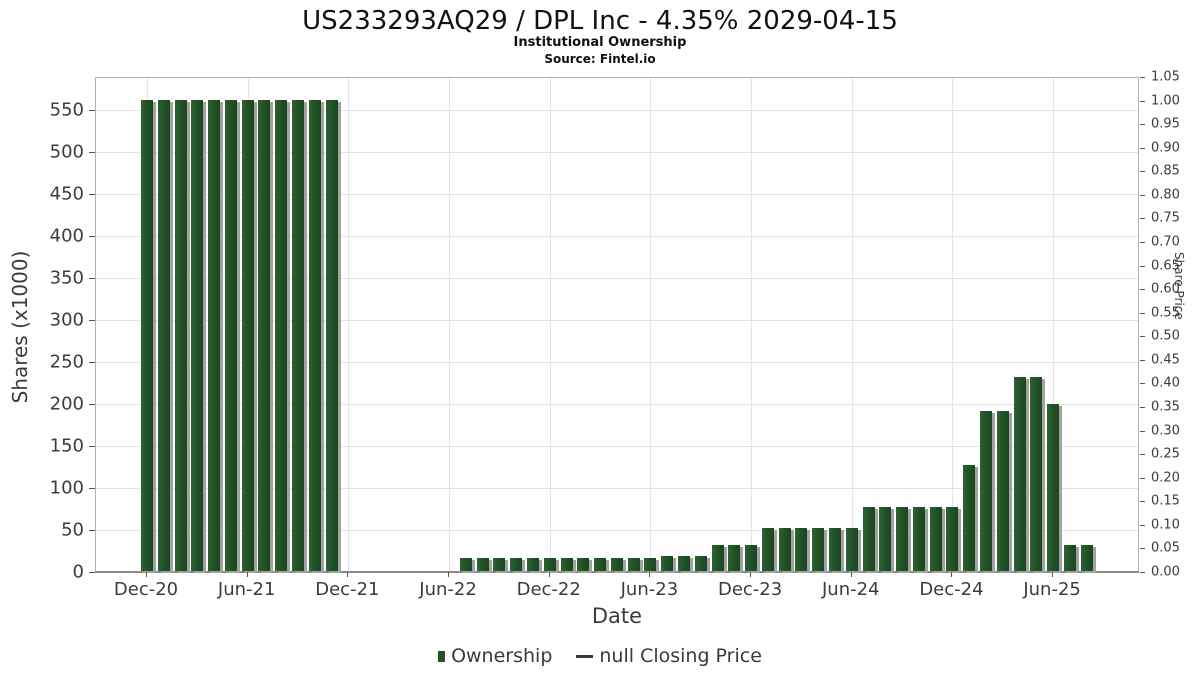  What do you see at coordinates (347, 589) in the screenshot?
I see `x-axis-tick-label: Dec-21` at bounding box center [347, 589].